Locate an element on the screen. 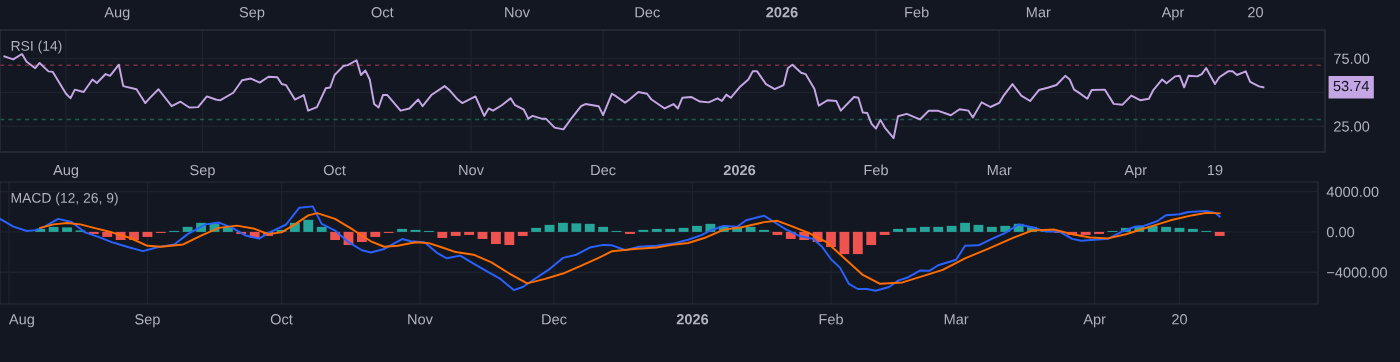  x2-tick-label: 2026 is located at coordinates (782, 12).